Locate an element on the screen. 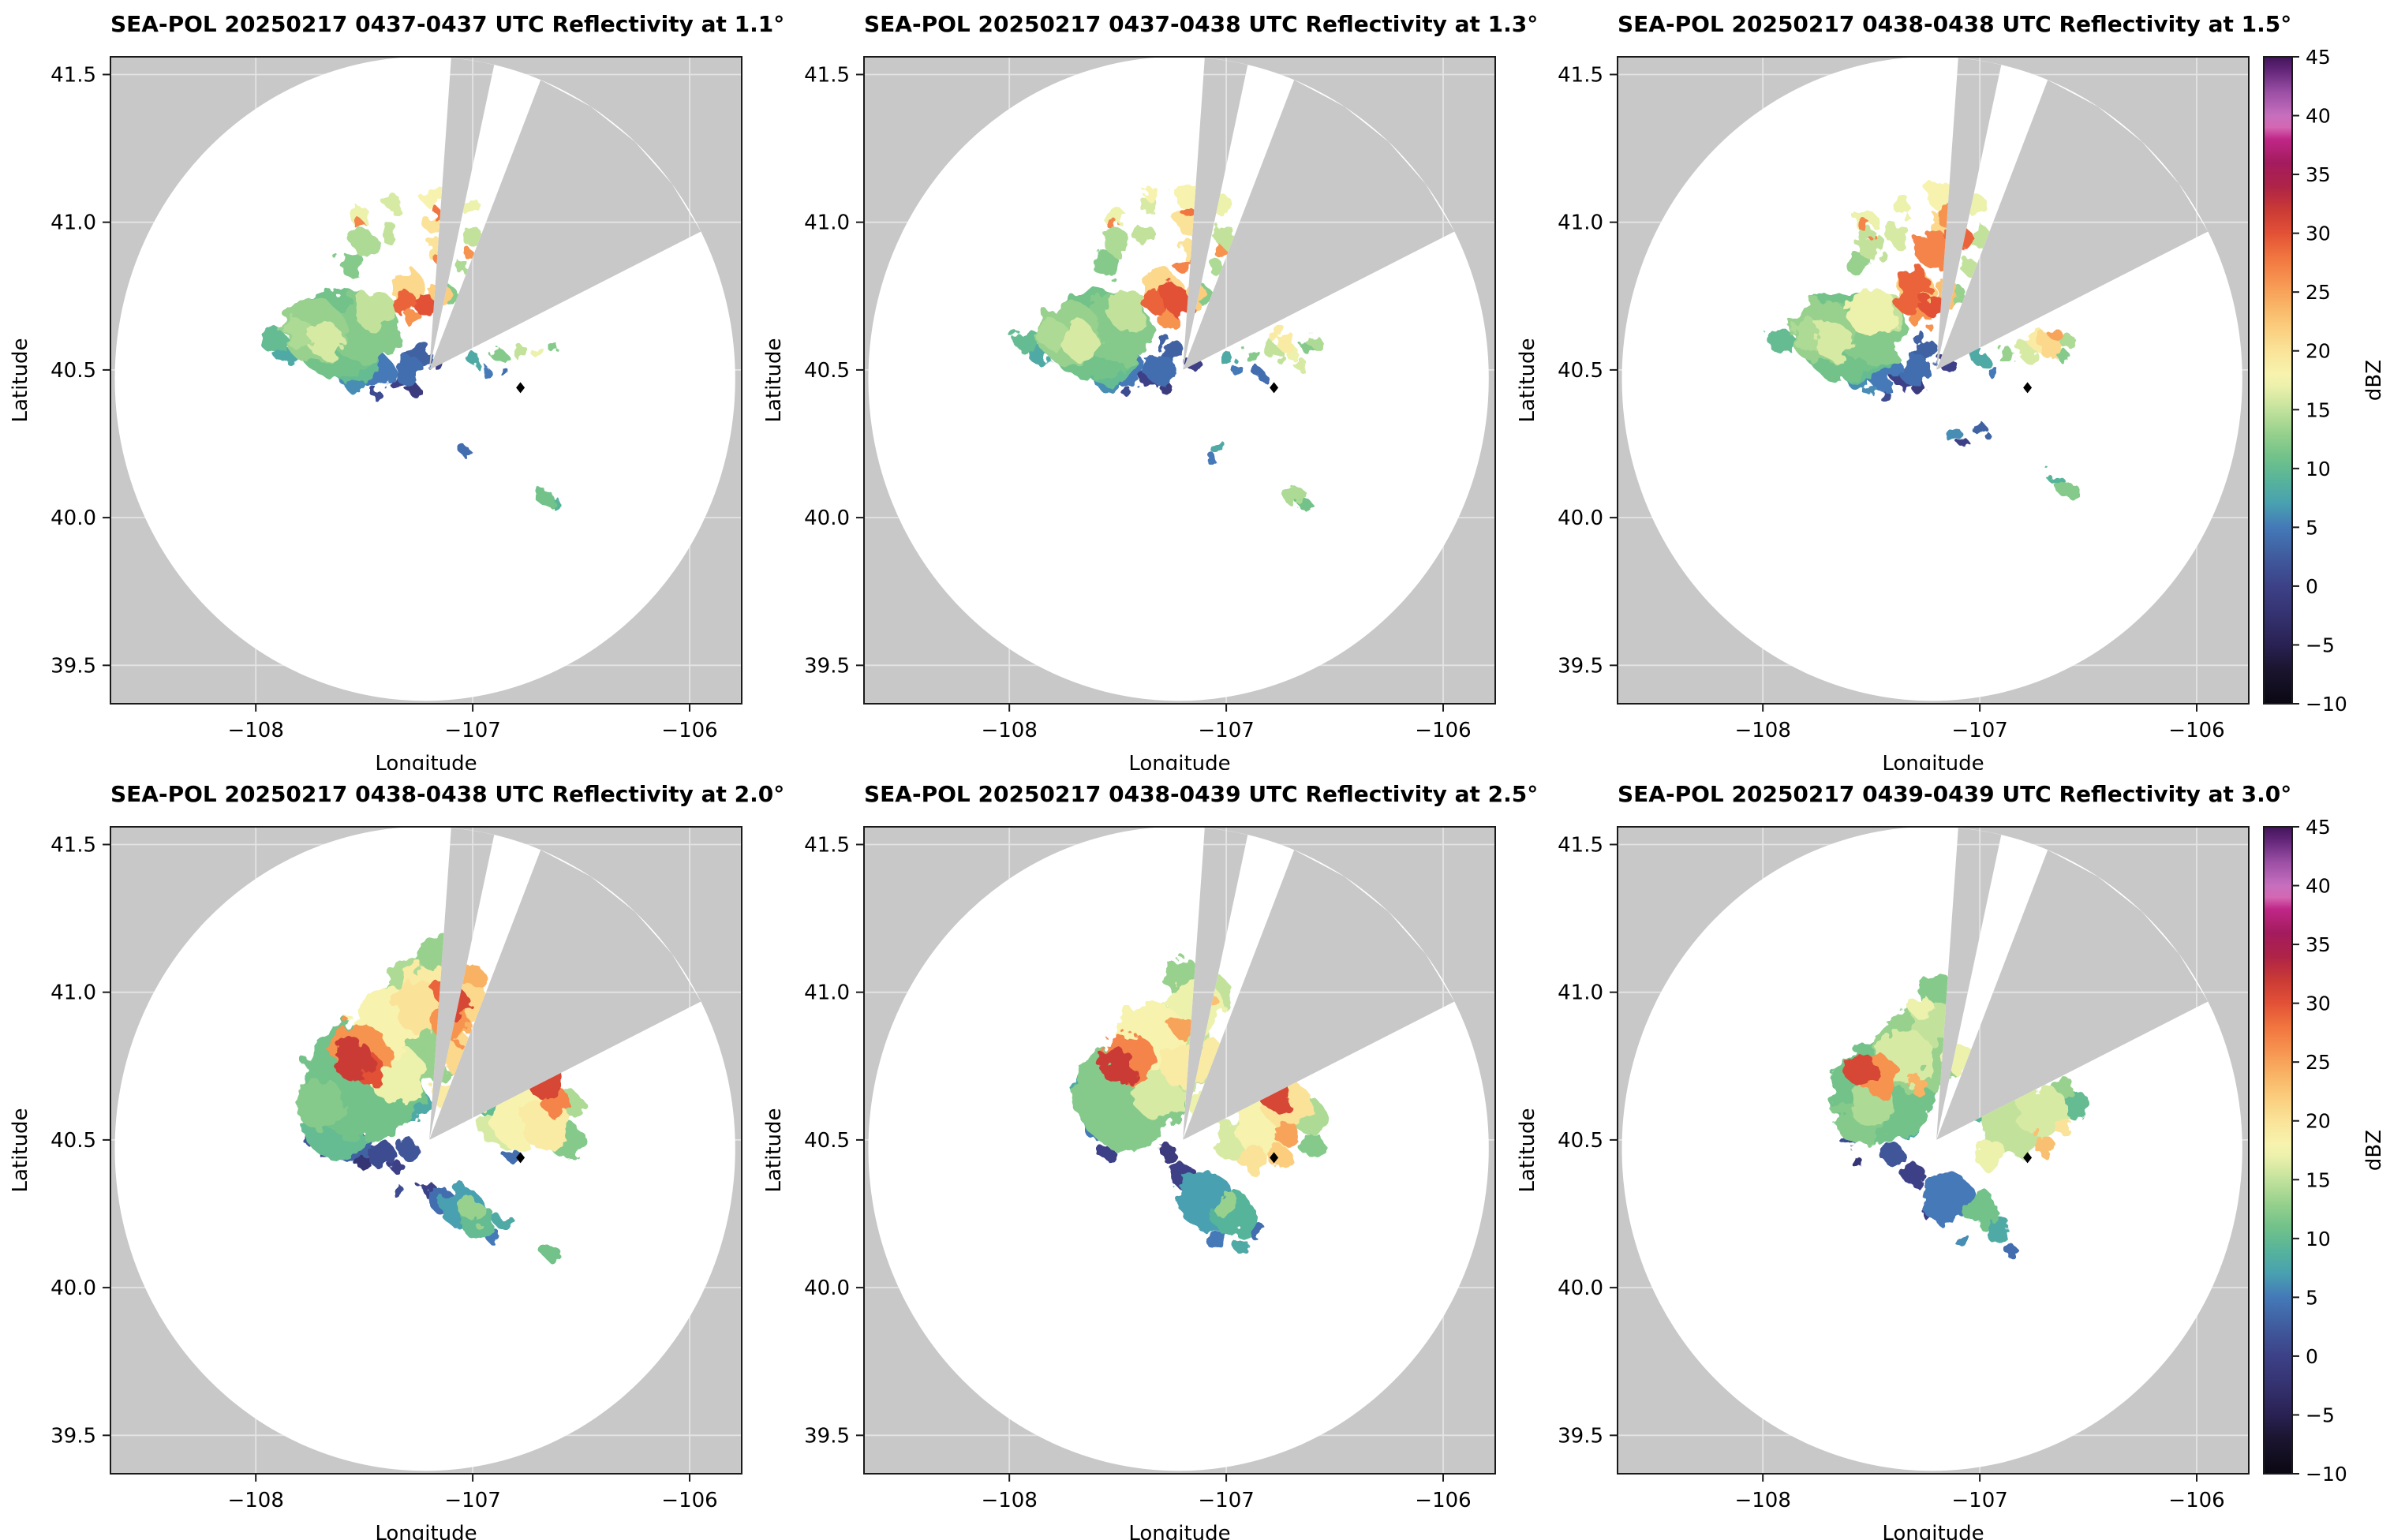 The image size is (2405, 1540). colorbar-row-2: 45 40 35 30 25 20 15 10 5 0 −5 −10 dBZ is located at coordinates (2333, 1155).